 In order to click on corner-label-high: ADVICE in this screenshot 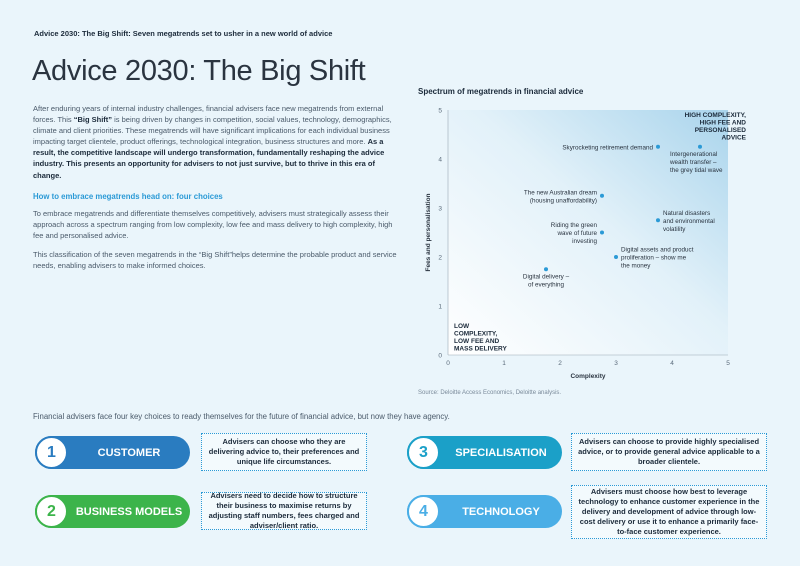, I will do `click(733, 138)`.